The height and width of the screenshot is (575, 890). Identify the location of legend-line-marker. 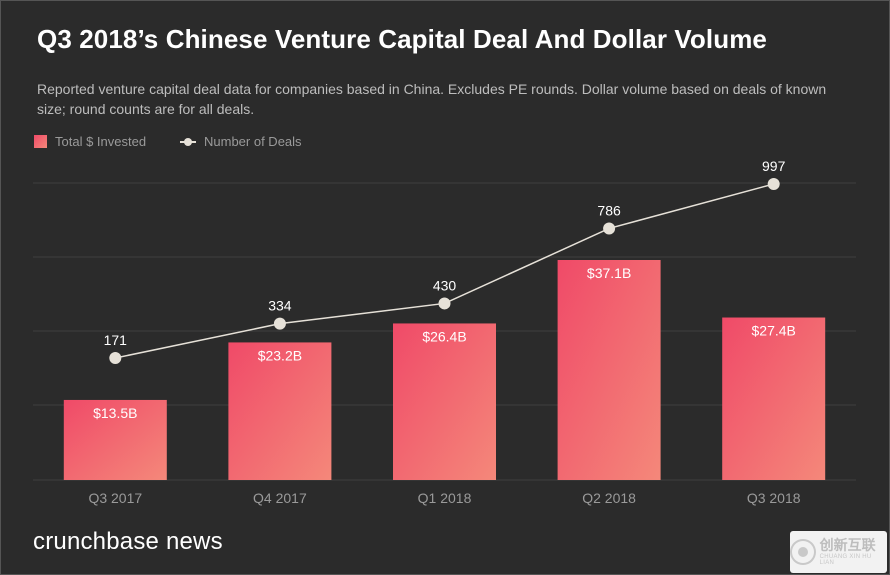
(188, 141).